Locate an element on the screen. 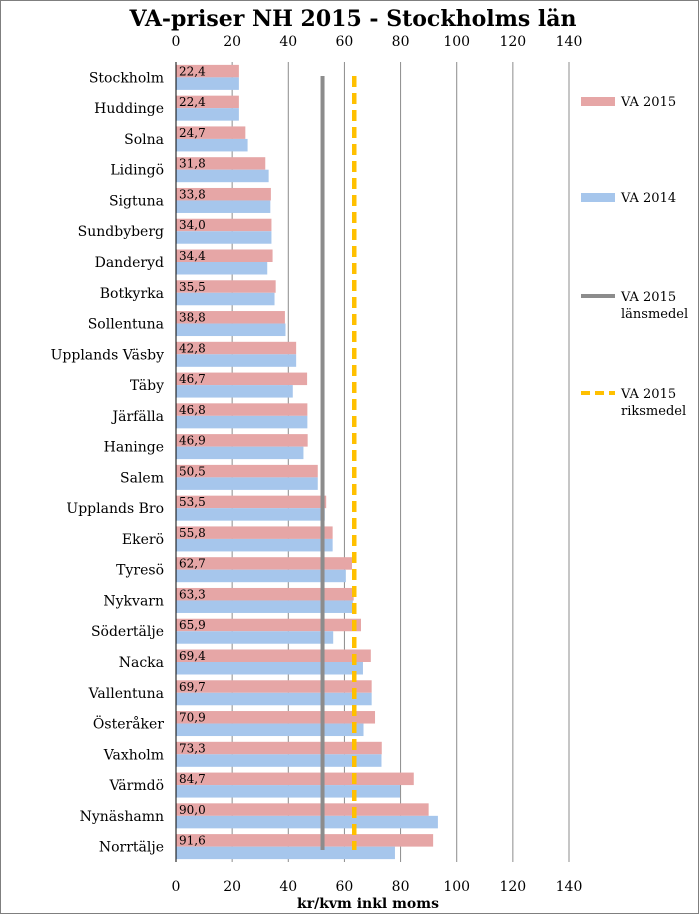  x-tick-label-bottom: 140 is located at coordinates (569, 887).